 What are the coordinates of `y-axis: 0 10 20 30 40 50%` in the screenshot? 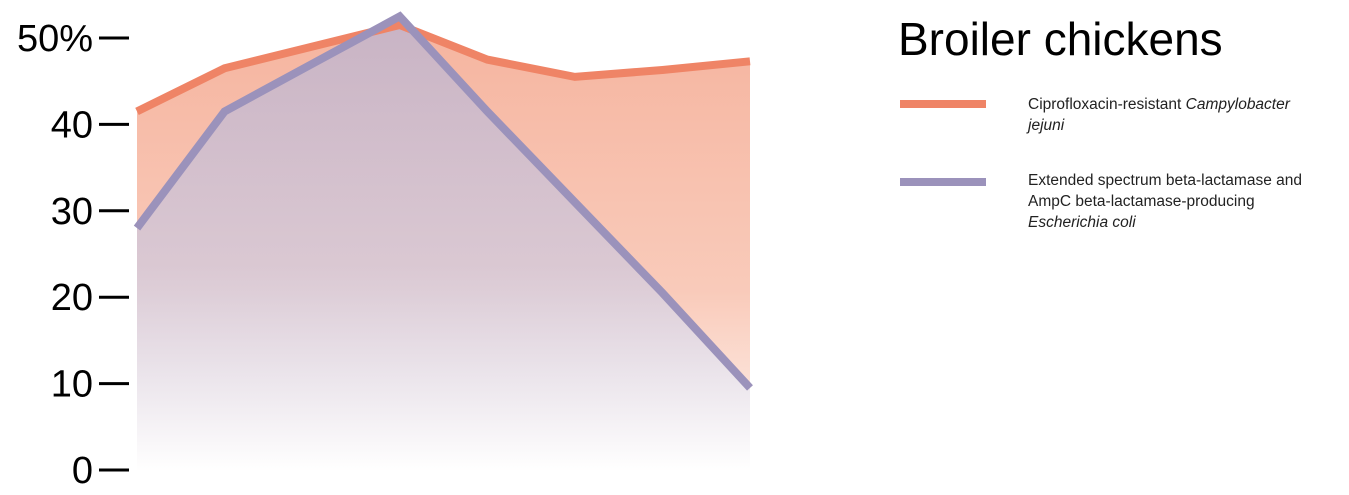 It's located at (73, 255).